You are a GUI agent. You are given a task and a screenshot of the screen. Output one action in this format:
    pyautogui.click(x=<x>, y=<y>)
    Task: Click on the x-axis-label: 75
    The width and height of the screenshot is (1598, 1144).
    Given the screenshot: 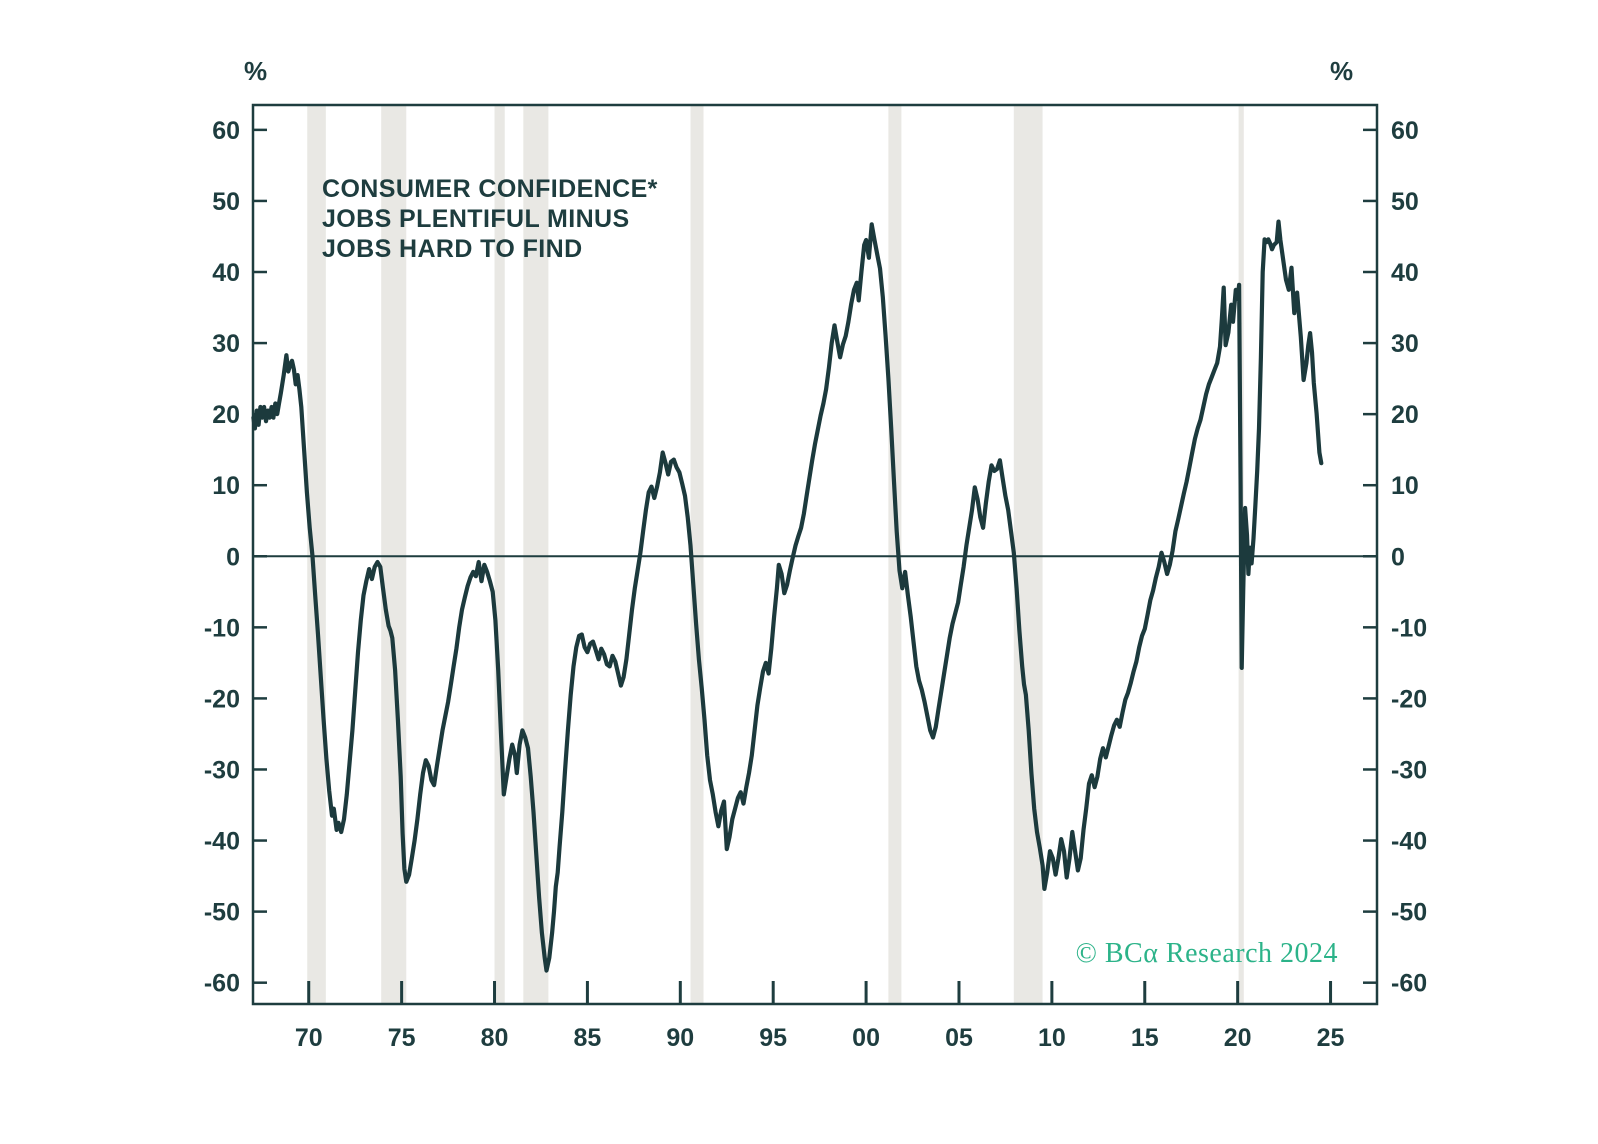 What is the action you would take?
    pyautogui.click(x=402, y=1038)
    